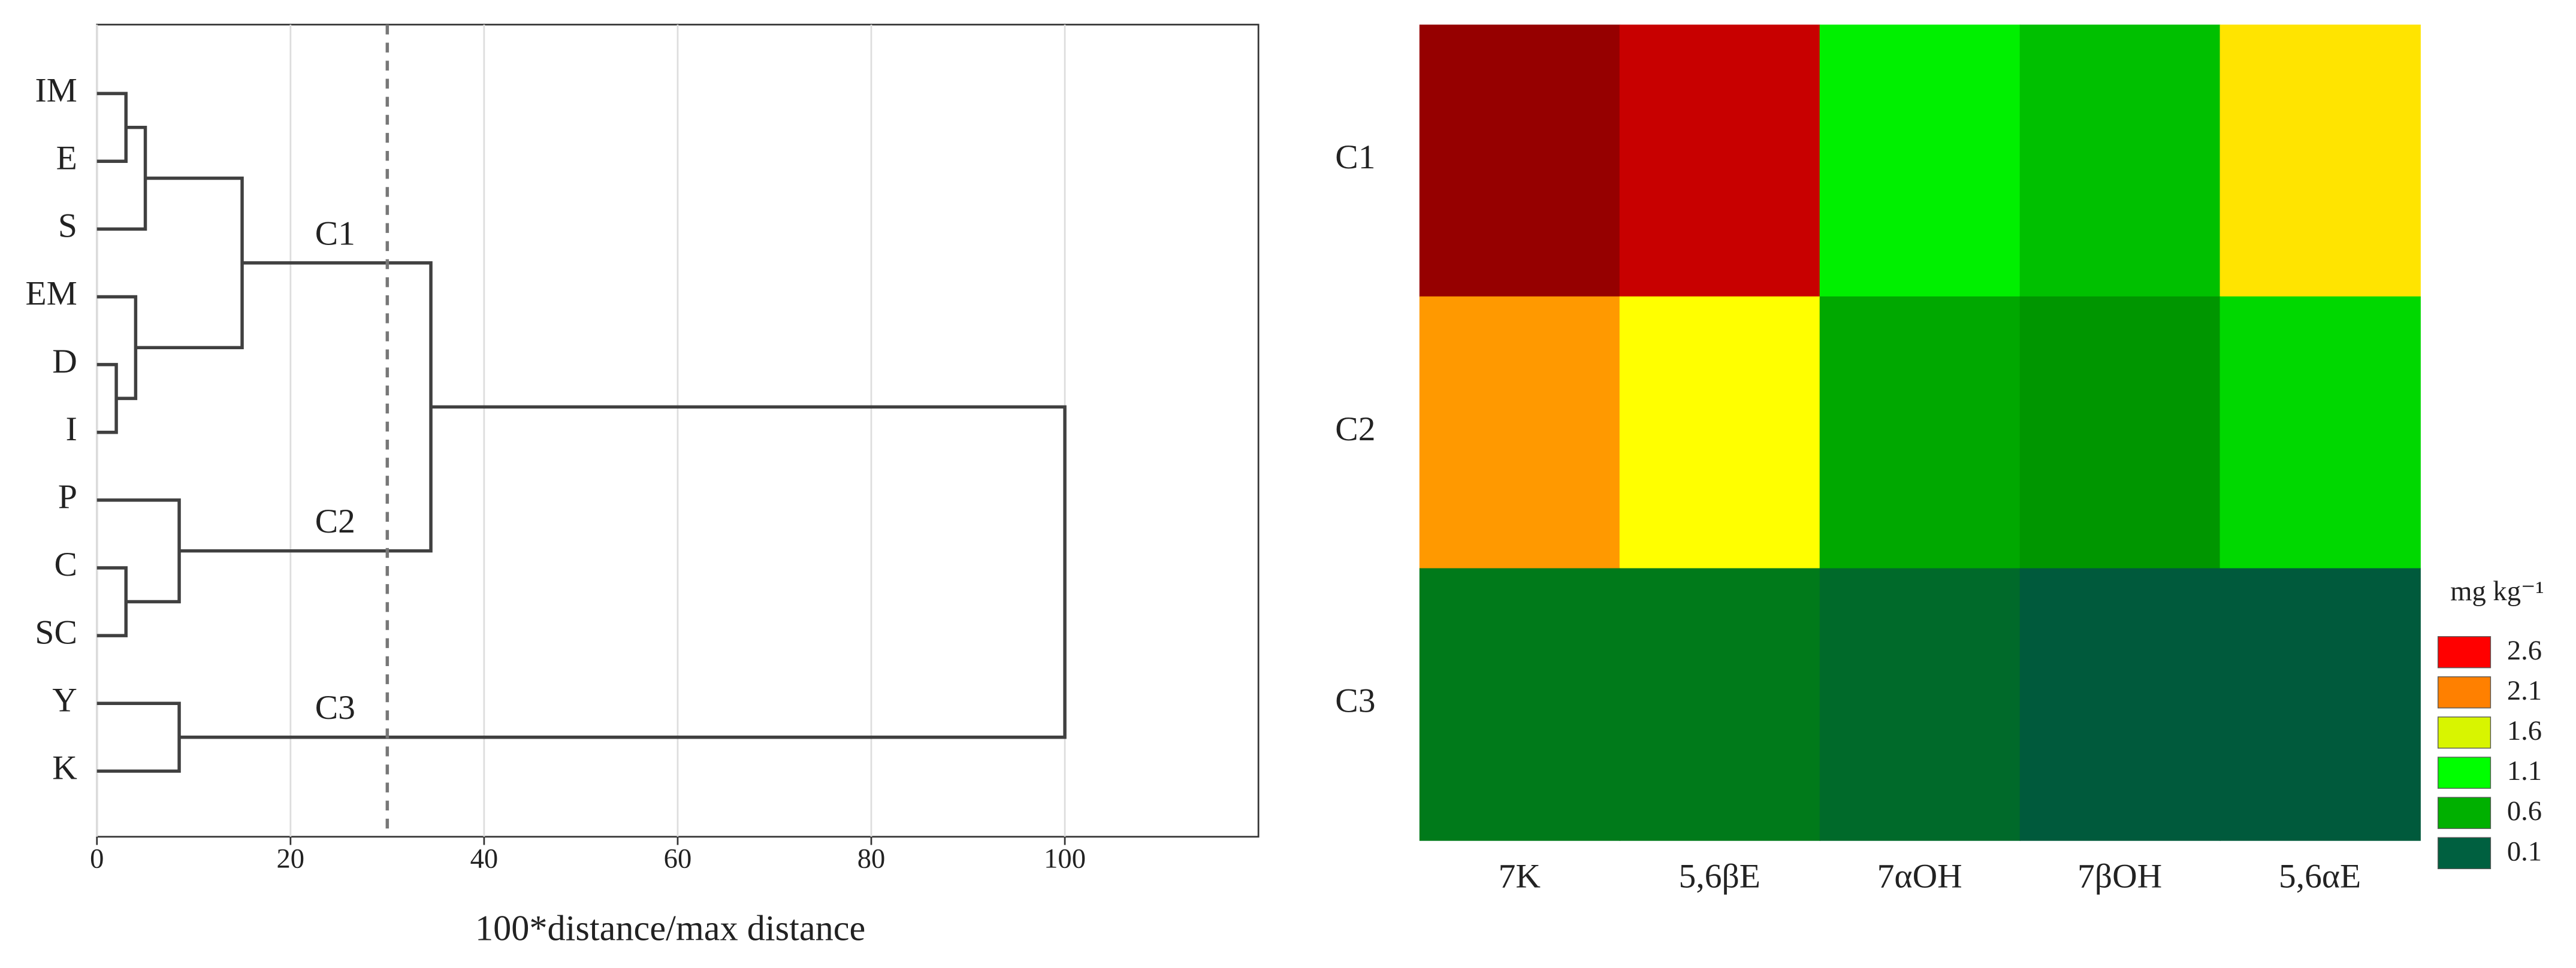 Image resolution: width=2576 pixels, height=968 pixels. Describe the element at coordinates (66, 564) in the screenshot. I see `leaf-label: C` at that location.